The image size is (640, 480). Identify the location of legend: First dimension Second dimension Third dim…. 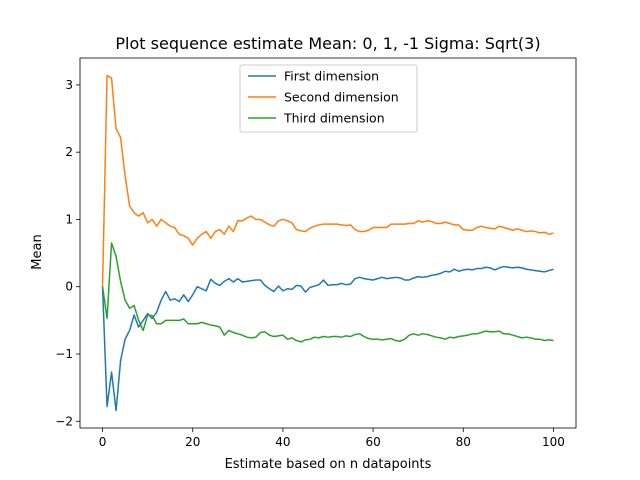
(328, 98).